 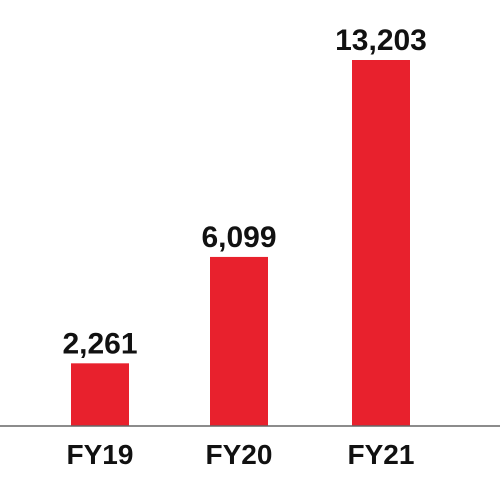 I want to click on bar-fy20, so click(x=239, y=341).